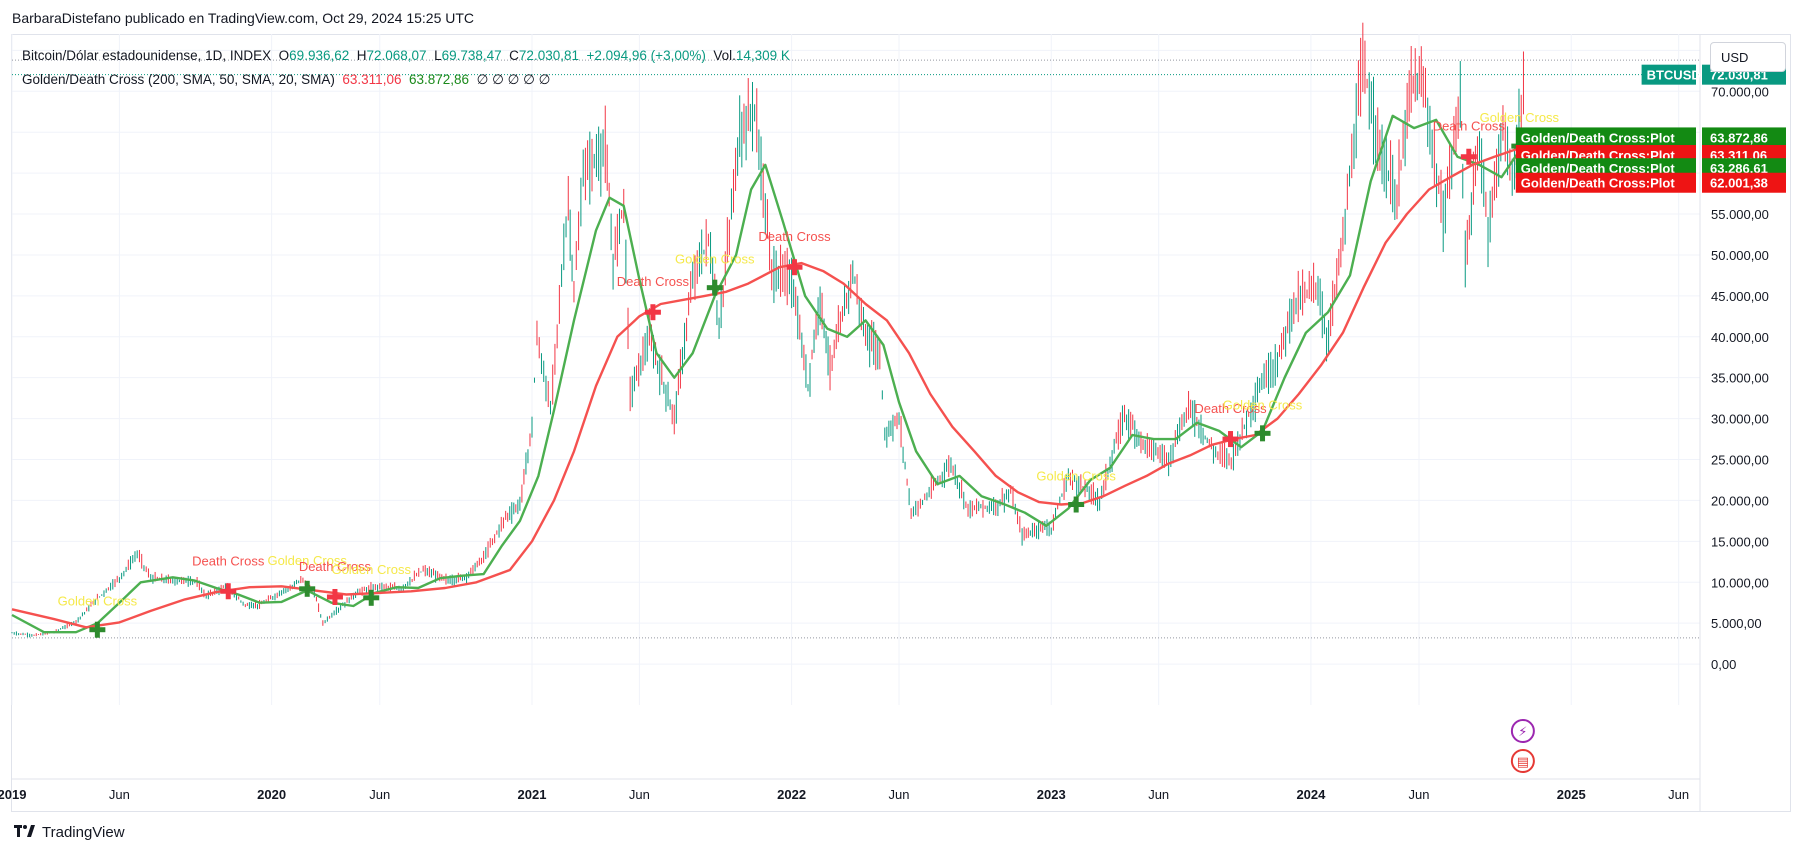 The width and height of the screenshot is (1805, 856). I want to click on symbol-title: Bitcoin/Dólar estadounidense, 1D, INDEX, so click(147, 55).